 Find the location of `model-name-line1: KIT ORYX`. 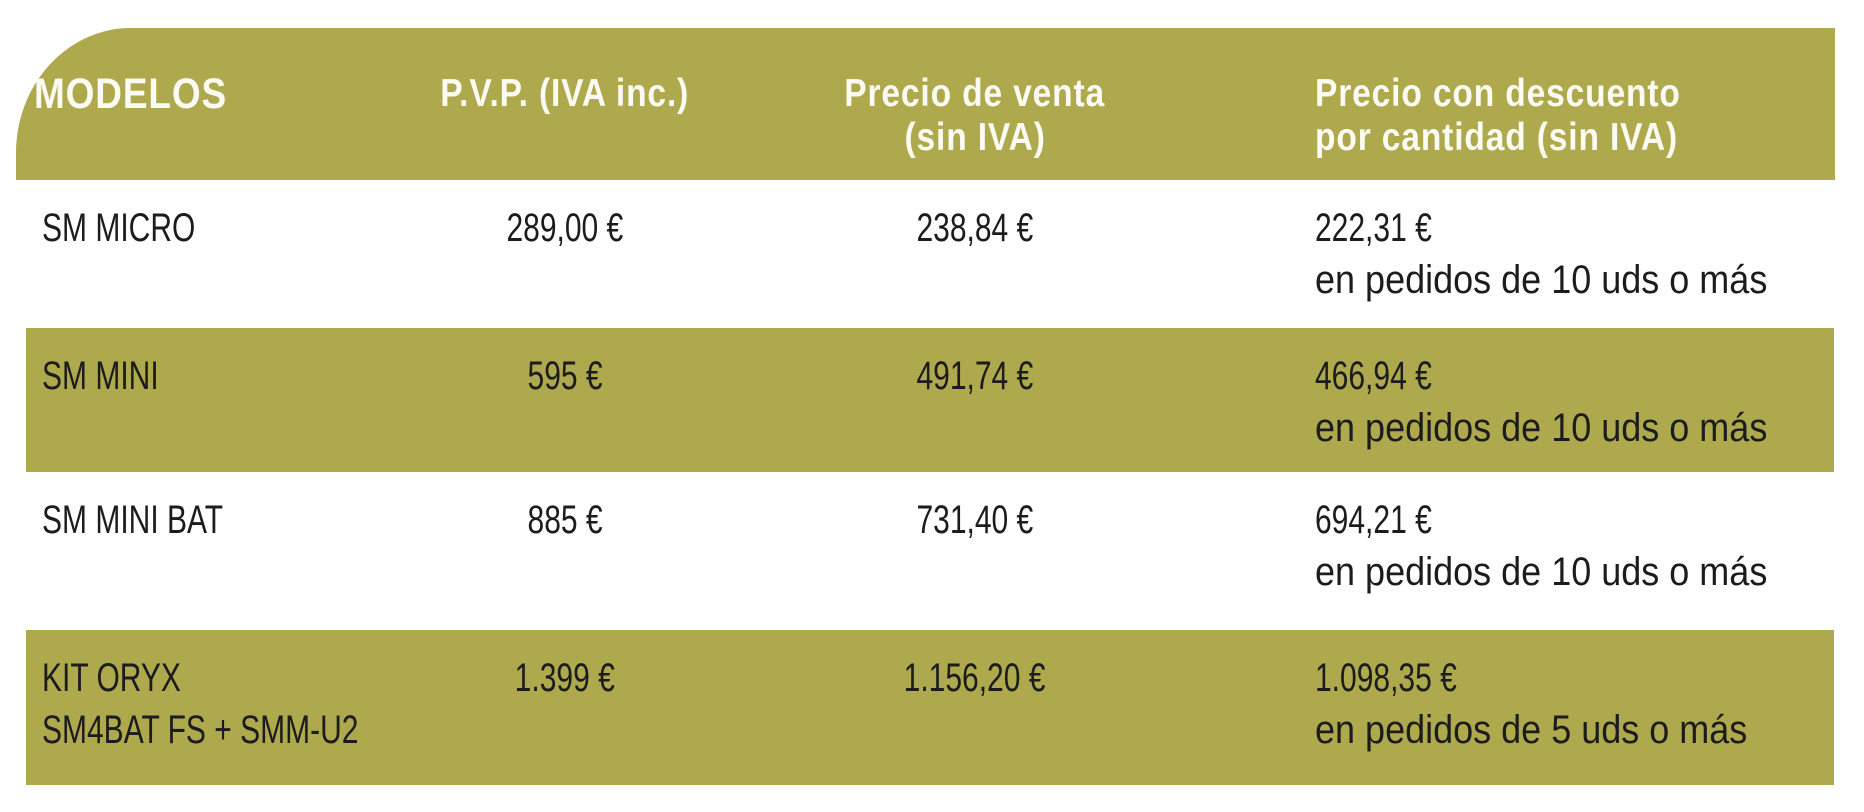

model-name-line1: KIT ORYX is located at coordinates (111, 678).